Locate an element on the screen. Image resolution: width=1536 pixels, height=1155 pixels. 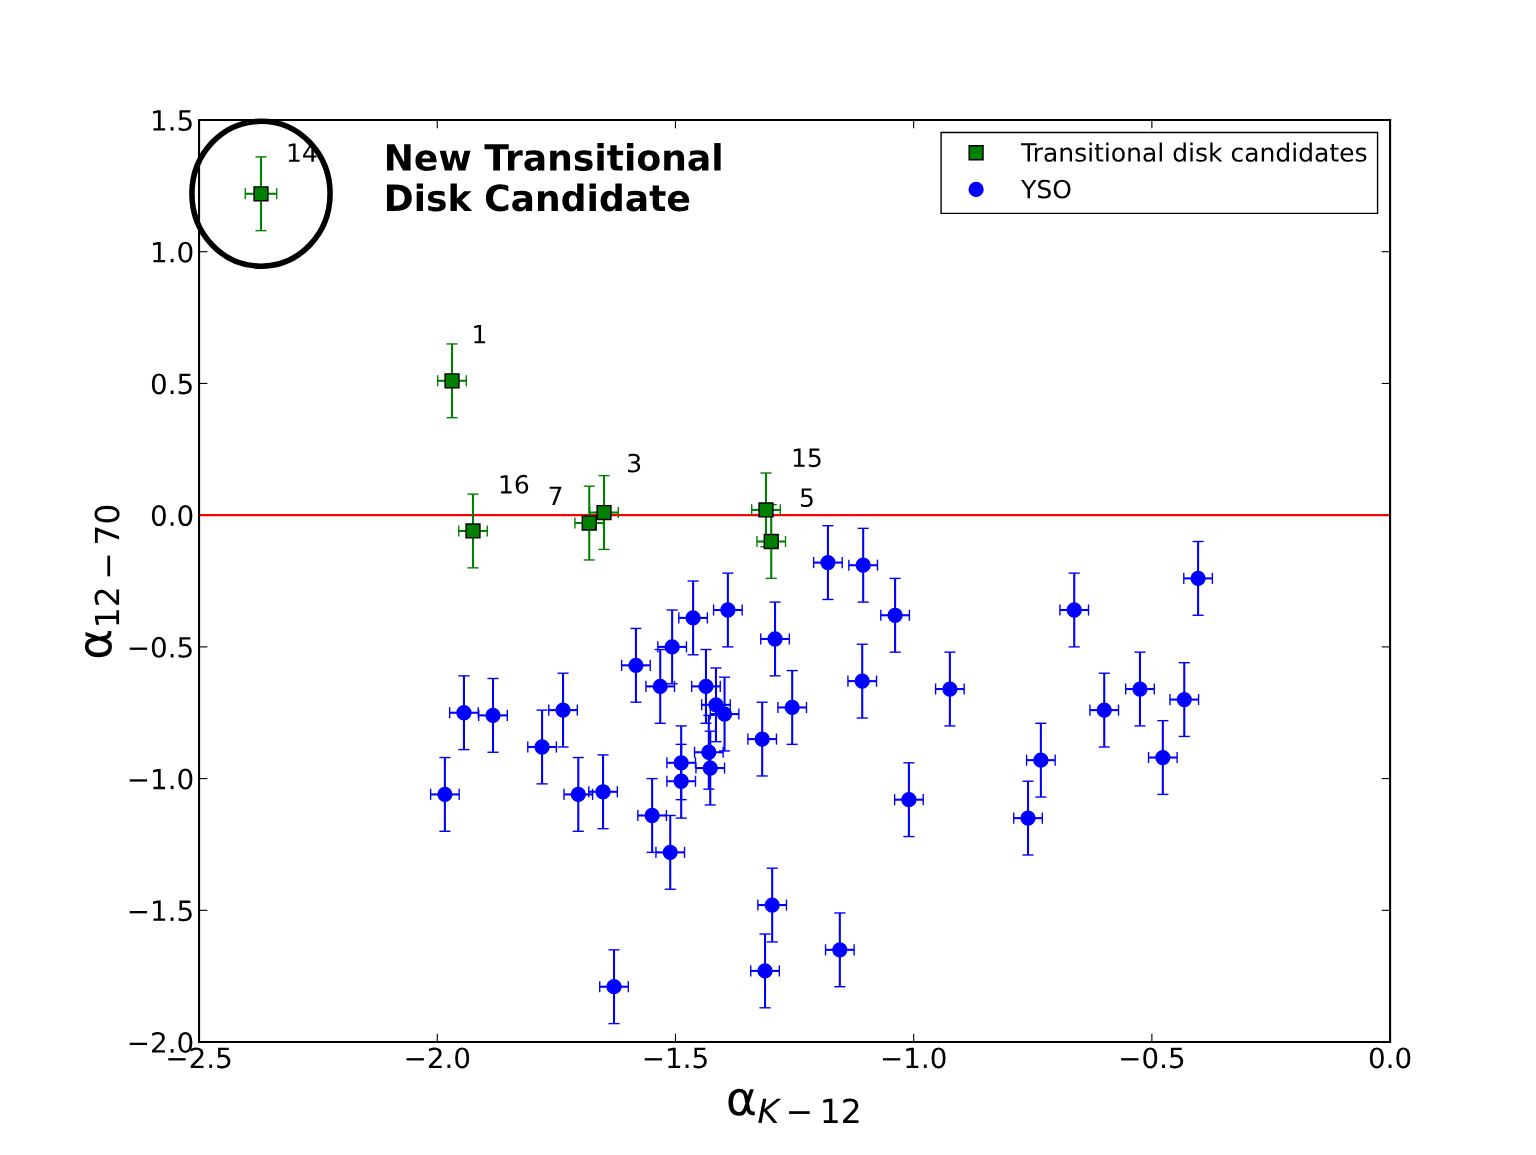
y-tick-label: 0.0 is located at coordinates (172, 516).